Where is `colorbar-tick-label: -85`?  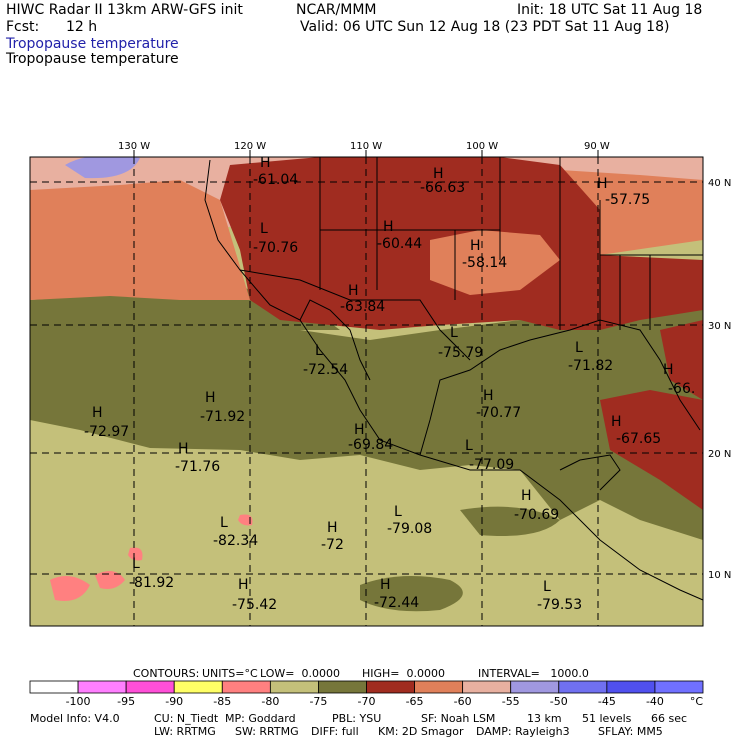
colorbar-tick-label: -85 is located at coordinates (222, 701).